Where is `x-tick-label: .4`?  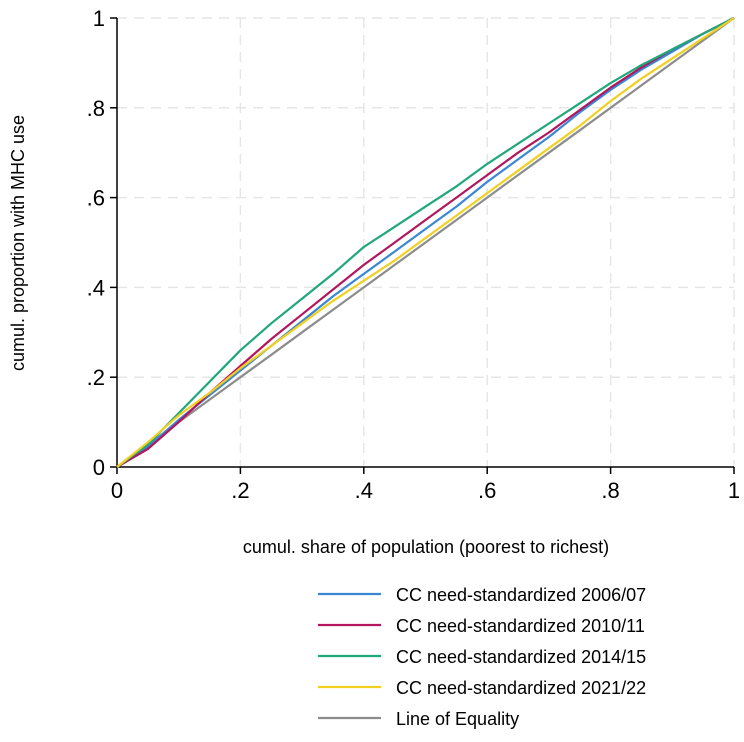 x-tick-label: .4 is located at coordinates (364, 490).